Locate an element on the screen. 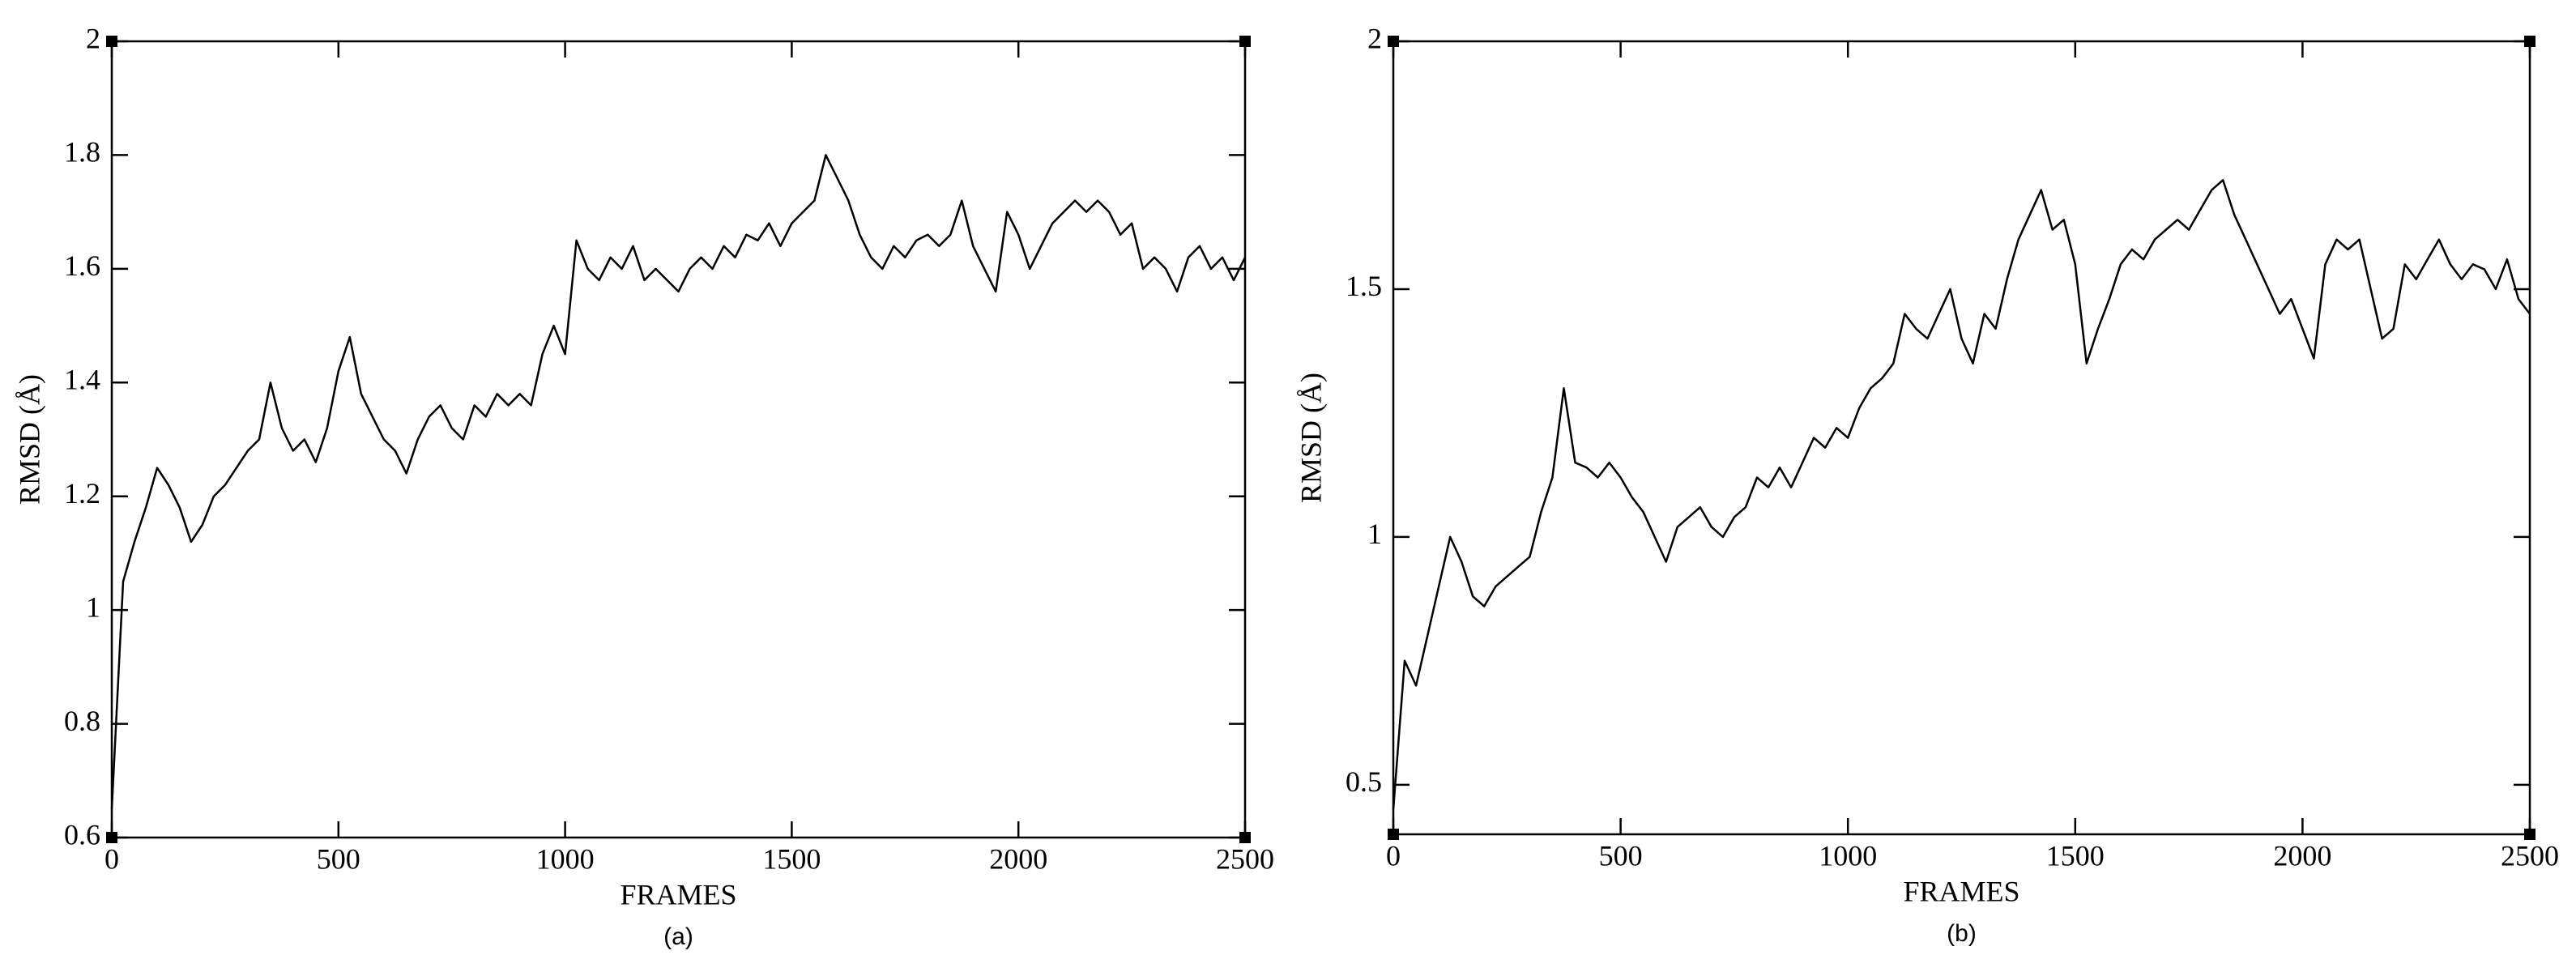 The width and height of the screenshot is (2576, 972). caption: (a) is located at coordinates (678, 936).